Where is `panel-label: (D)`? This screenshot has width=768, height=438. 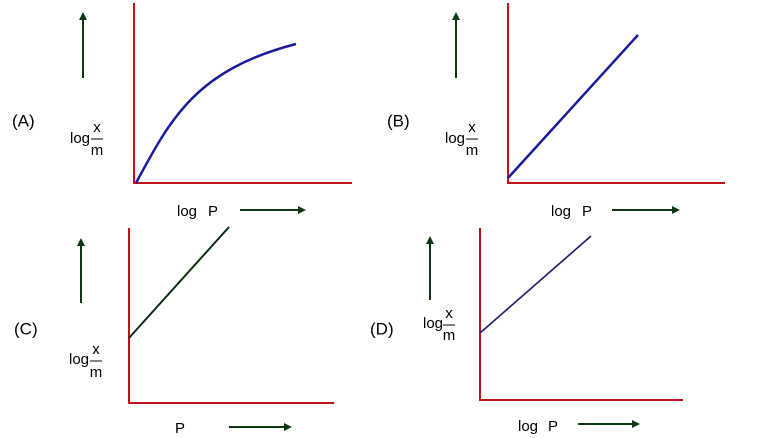 panel-label: (D) is located at coordinates (382, 328).